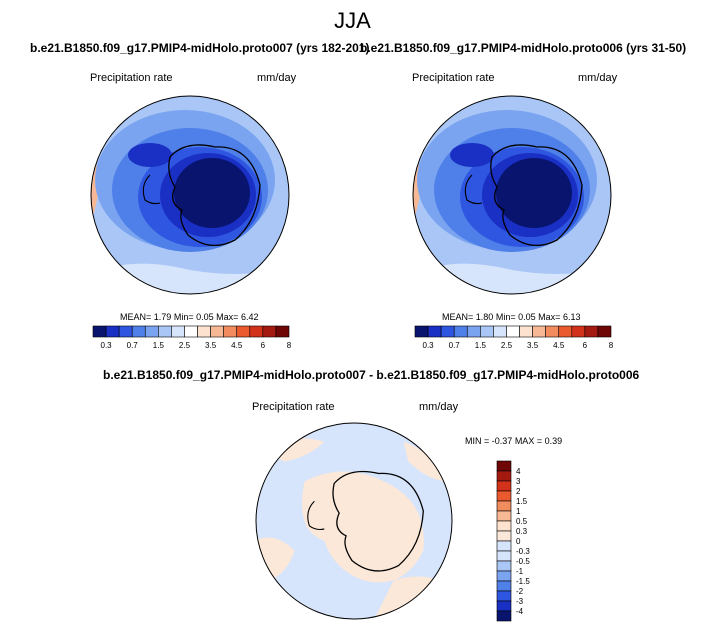  Describe the element at coordinates (133, 345) in the screenshot. I see `panel1-colorbar-tick-label: 0.7` at that location.